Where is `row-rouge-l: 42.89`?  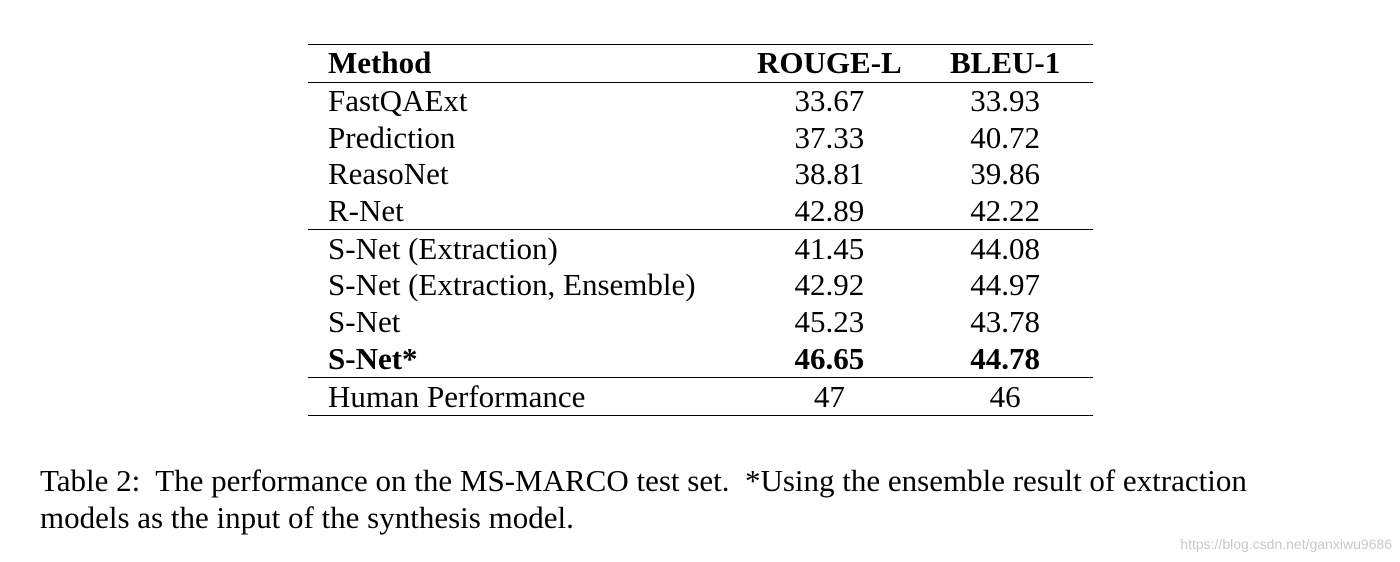
row-rouge-l: 42.89 is located at coordinates (829, 211).